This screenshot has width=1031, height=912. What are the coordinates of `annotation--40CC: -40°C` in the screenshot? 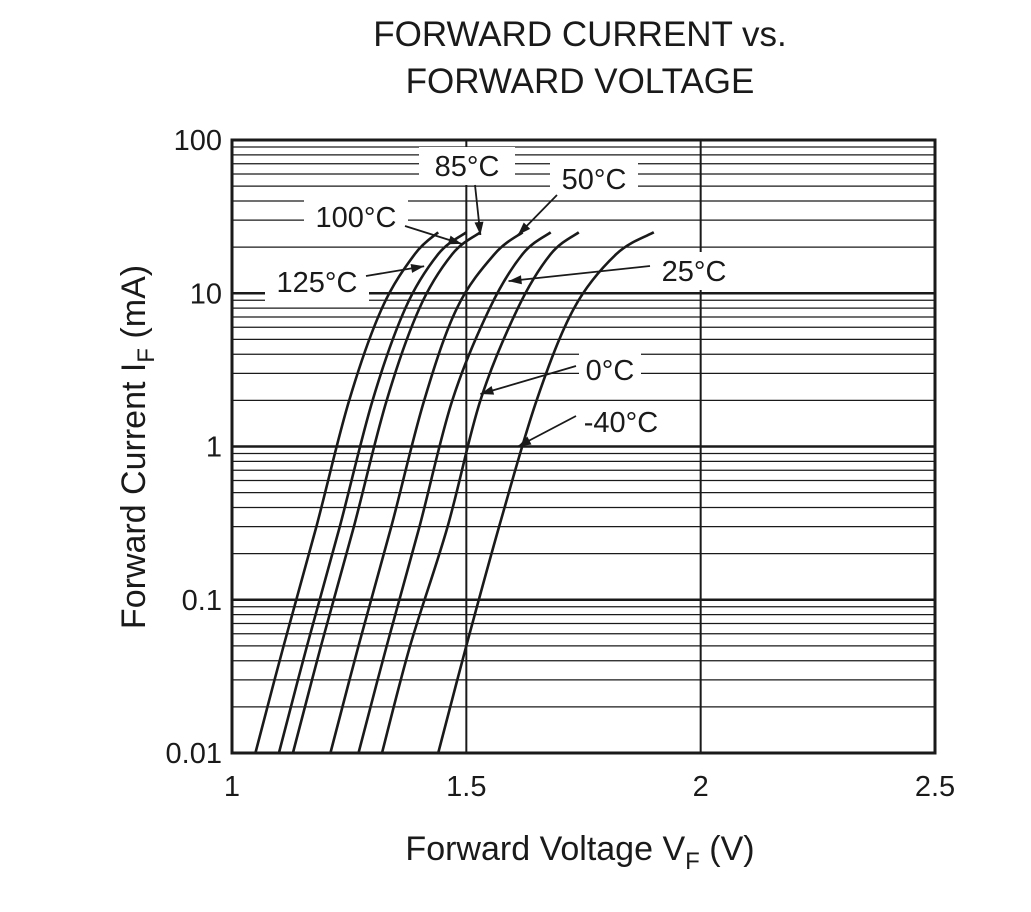 It's located at (593, 425).